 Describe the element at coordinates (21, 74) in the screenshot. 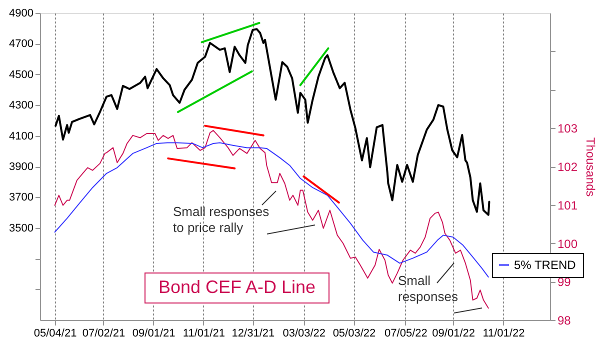

I see `y-tick-label: 4500` at that location.